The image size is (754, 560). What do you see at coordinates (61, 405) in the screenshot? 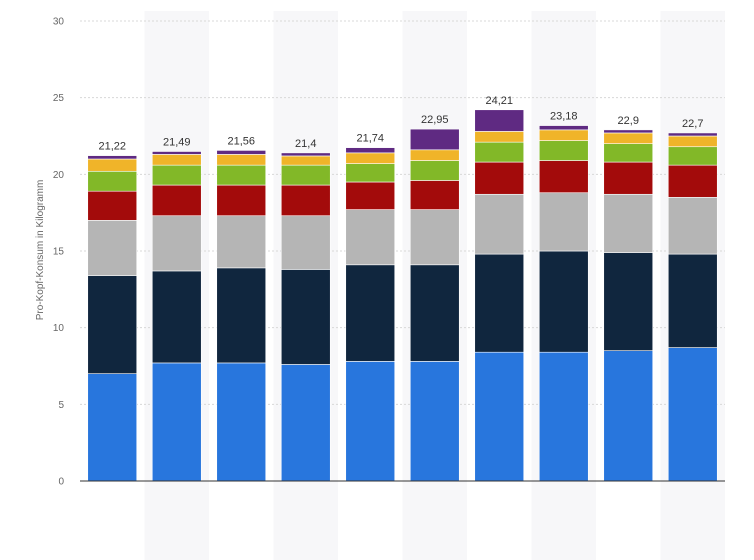
I see `y-tick-label: 5` at bounding box center [61, 405].